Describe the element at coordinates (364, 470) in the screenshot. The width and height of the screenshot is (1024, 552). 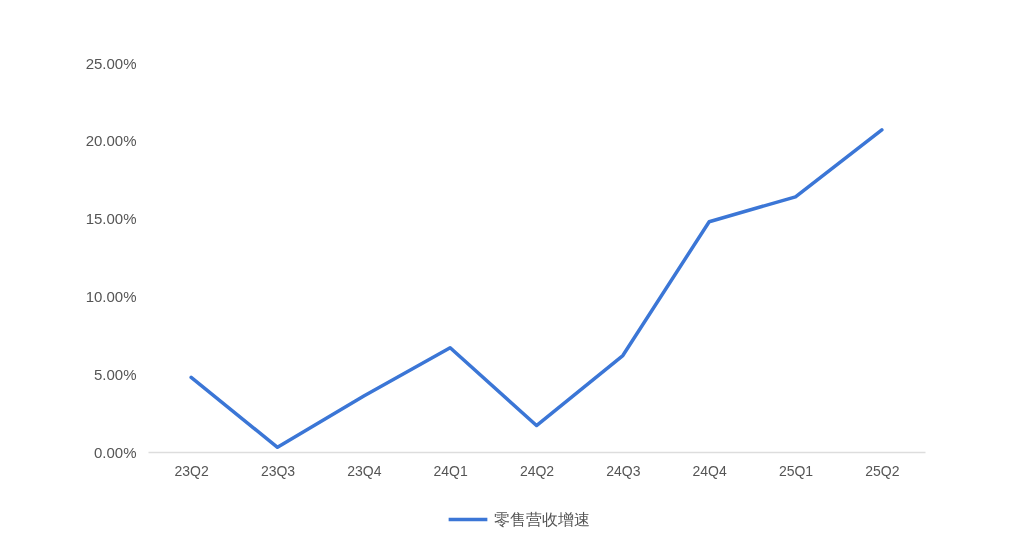
I see `x-tick-label: 23Q4` at that location.